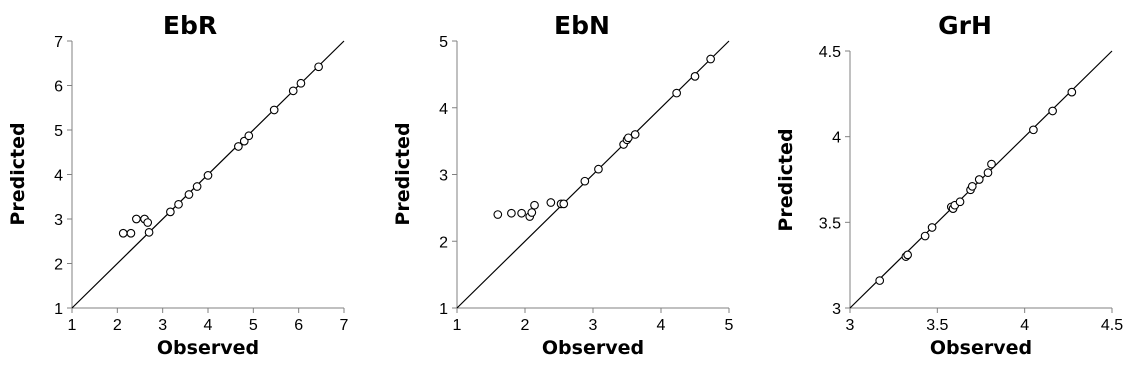 The image size is (1126, 383). Describe the element at coordinates (937, 325) in the screenshot. I see `x-tick-label: 3.5` at that location.